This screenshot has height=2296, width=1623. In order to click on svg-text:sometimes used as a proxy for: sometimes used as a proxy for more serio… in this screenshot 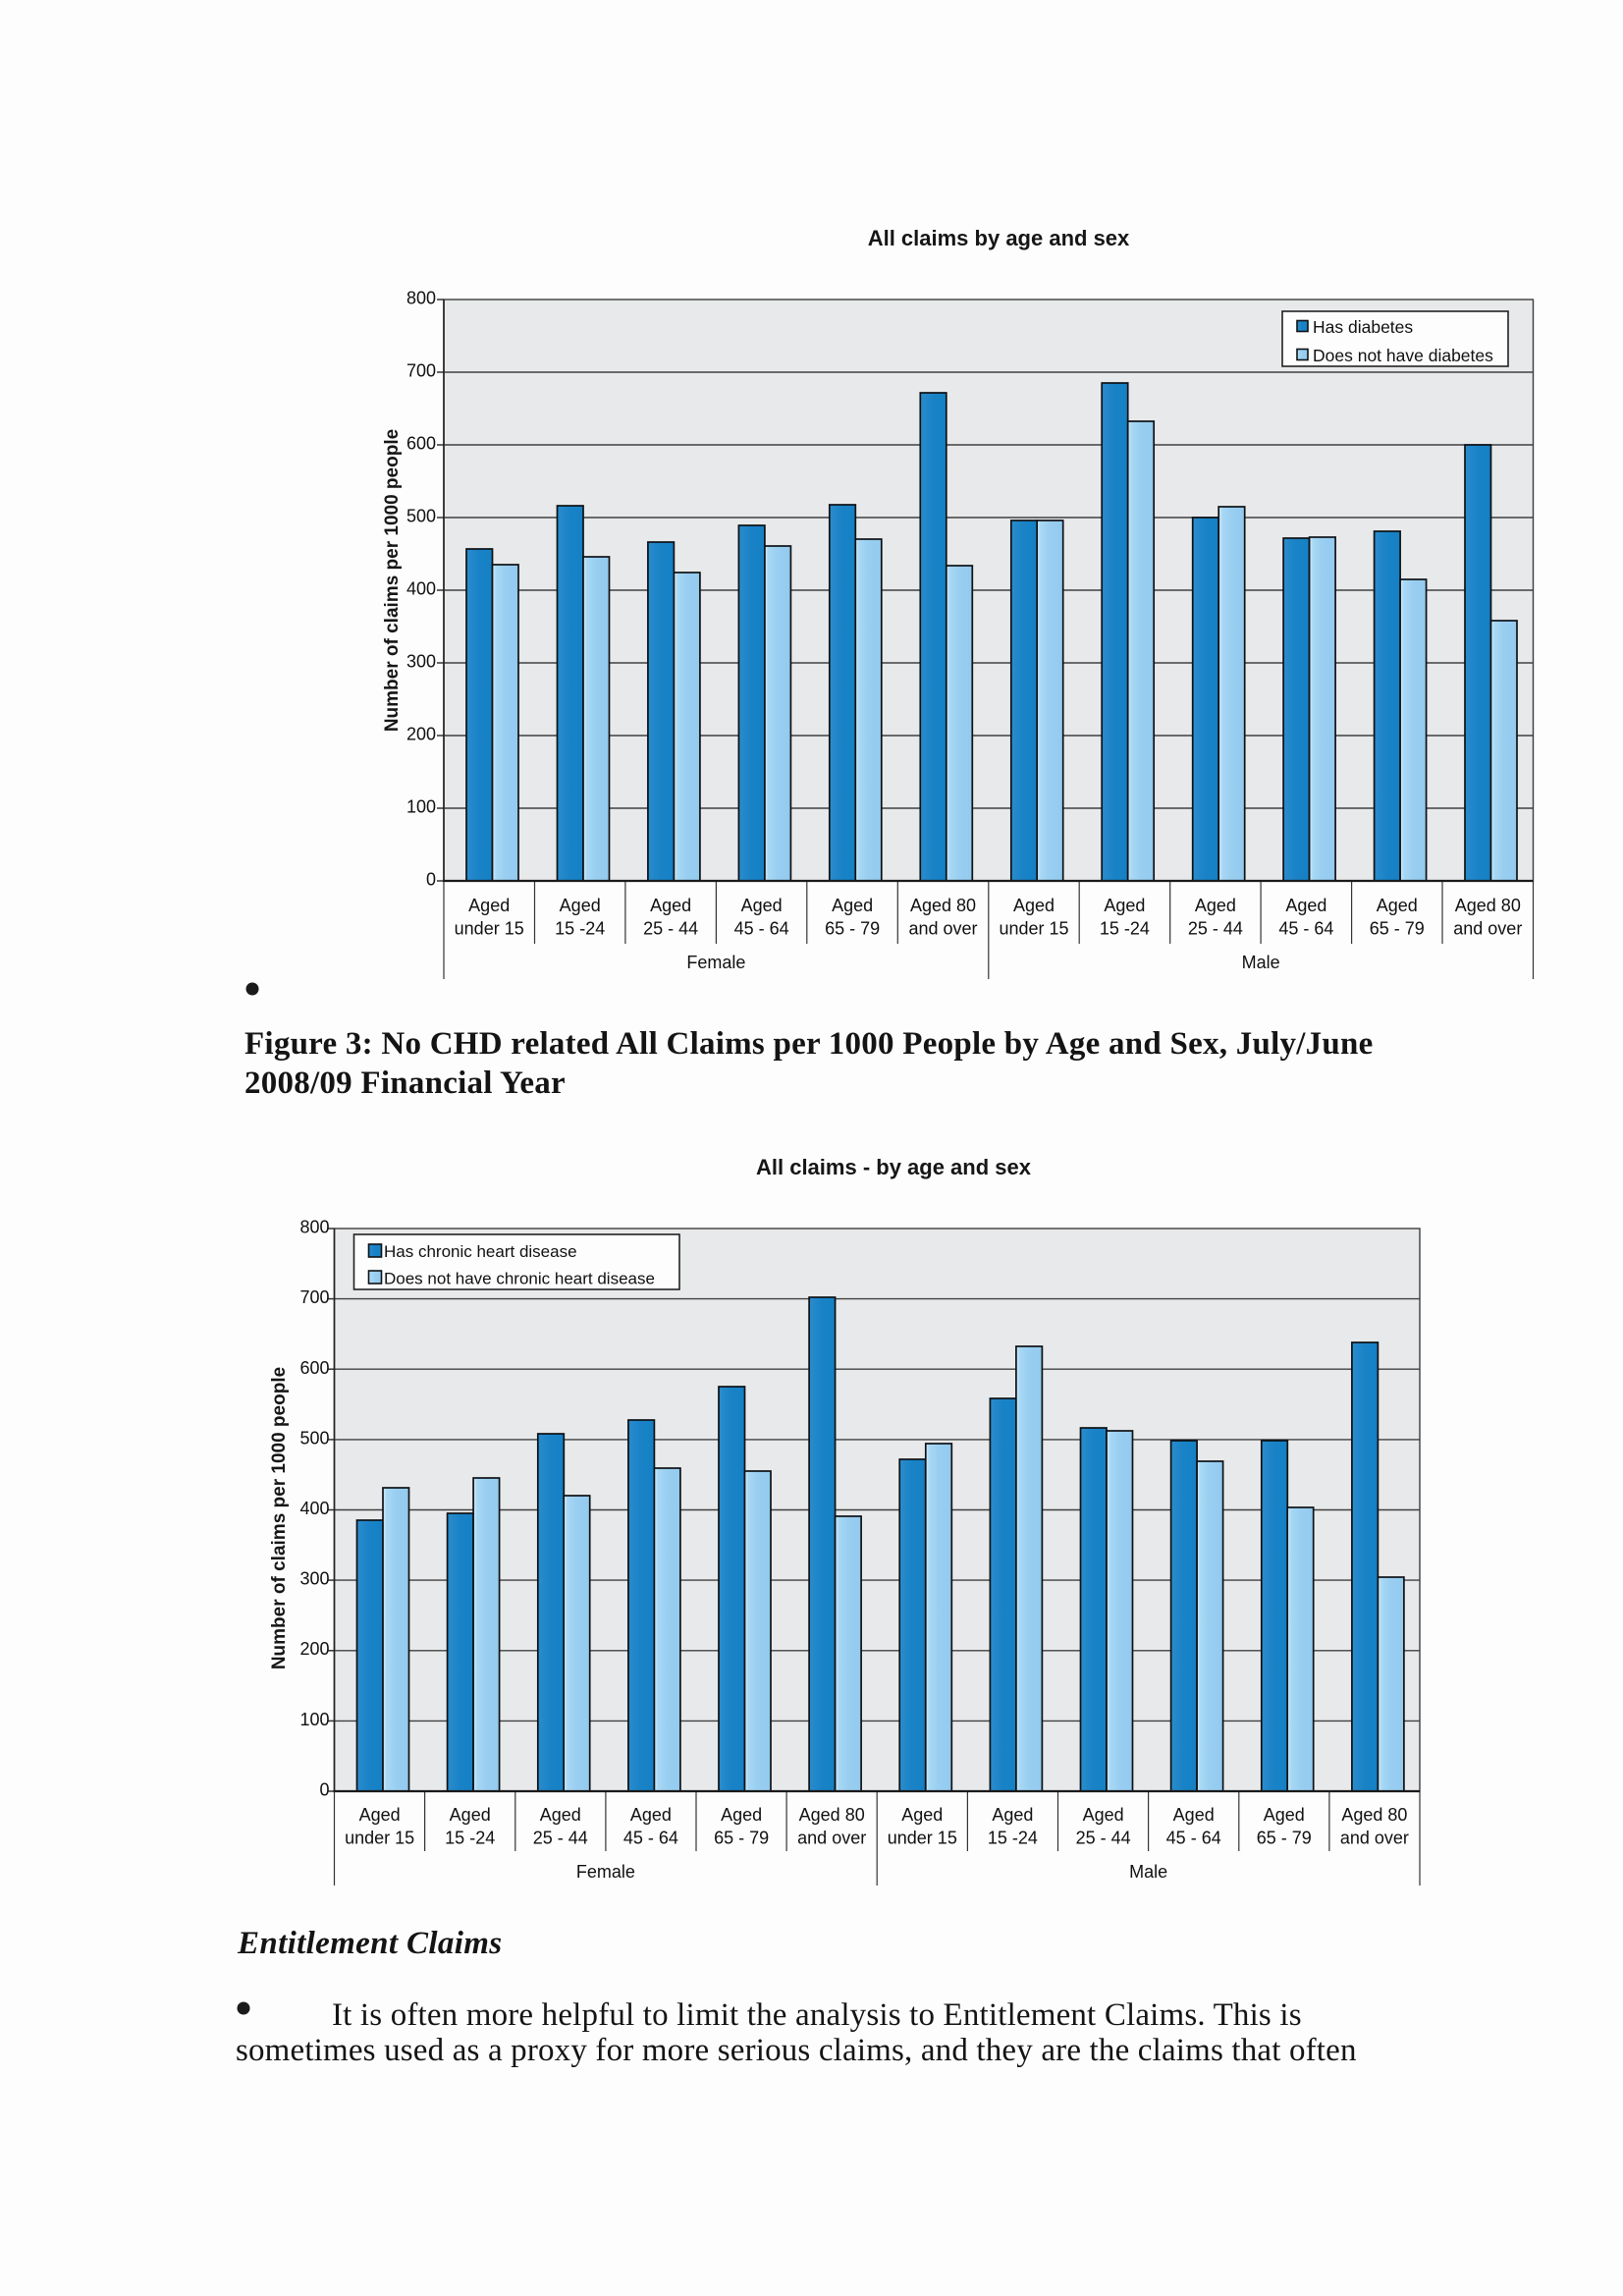, I will do `click(796, 2050)`.